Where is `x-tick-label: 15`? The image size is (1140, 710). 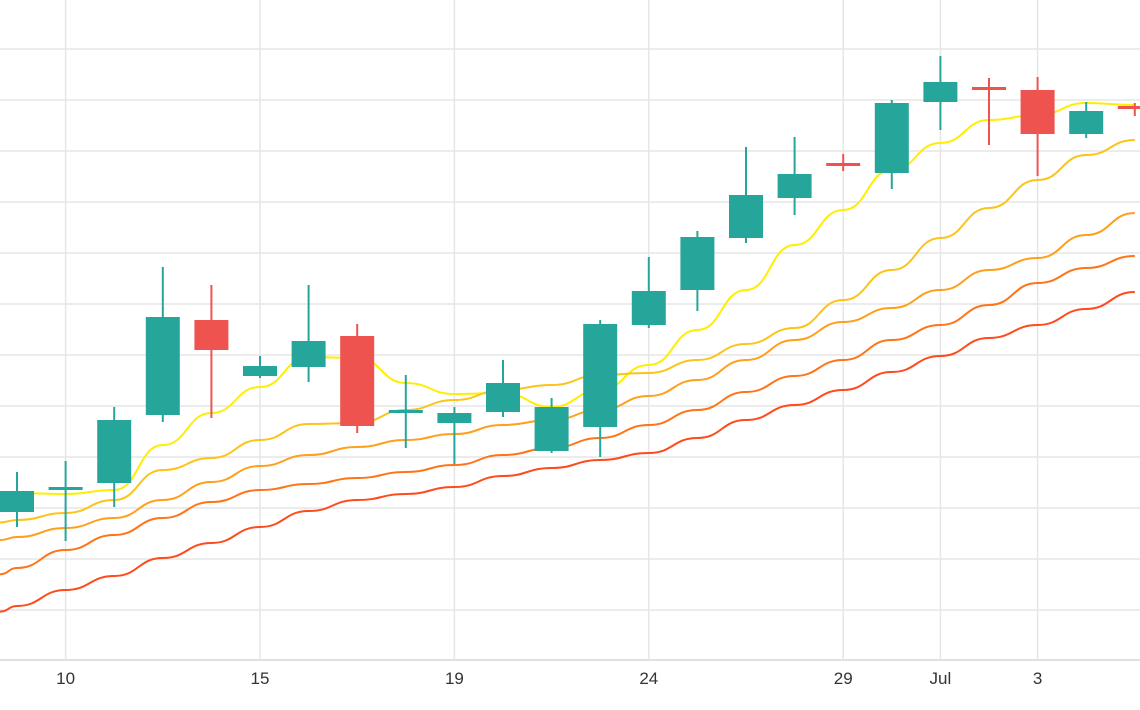 x-tick-label: 15 is located at coordinates (260, 678).